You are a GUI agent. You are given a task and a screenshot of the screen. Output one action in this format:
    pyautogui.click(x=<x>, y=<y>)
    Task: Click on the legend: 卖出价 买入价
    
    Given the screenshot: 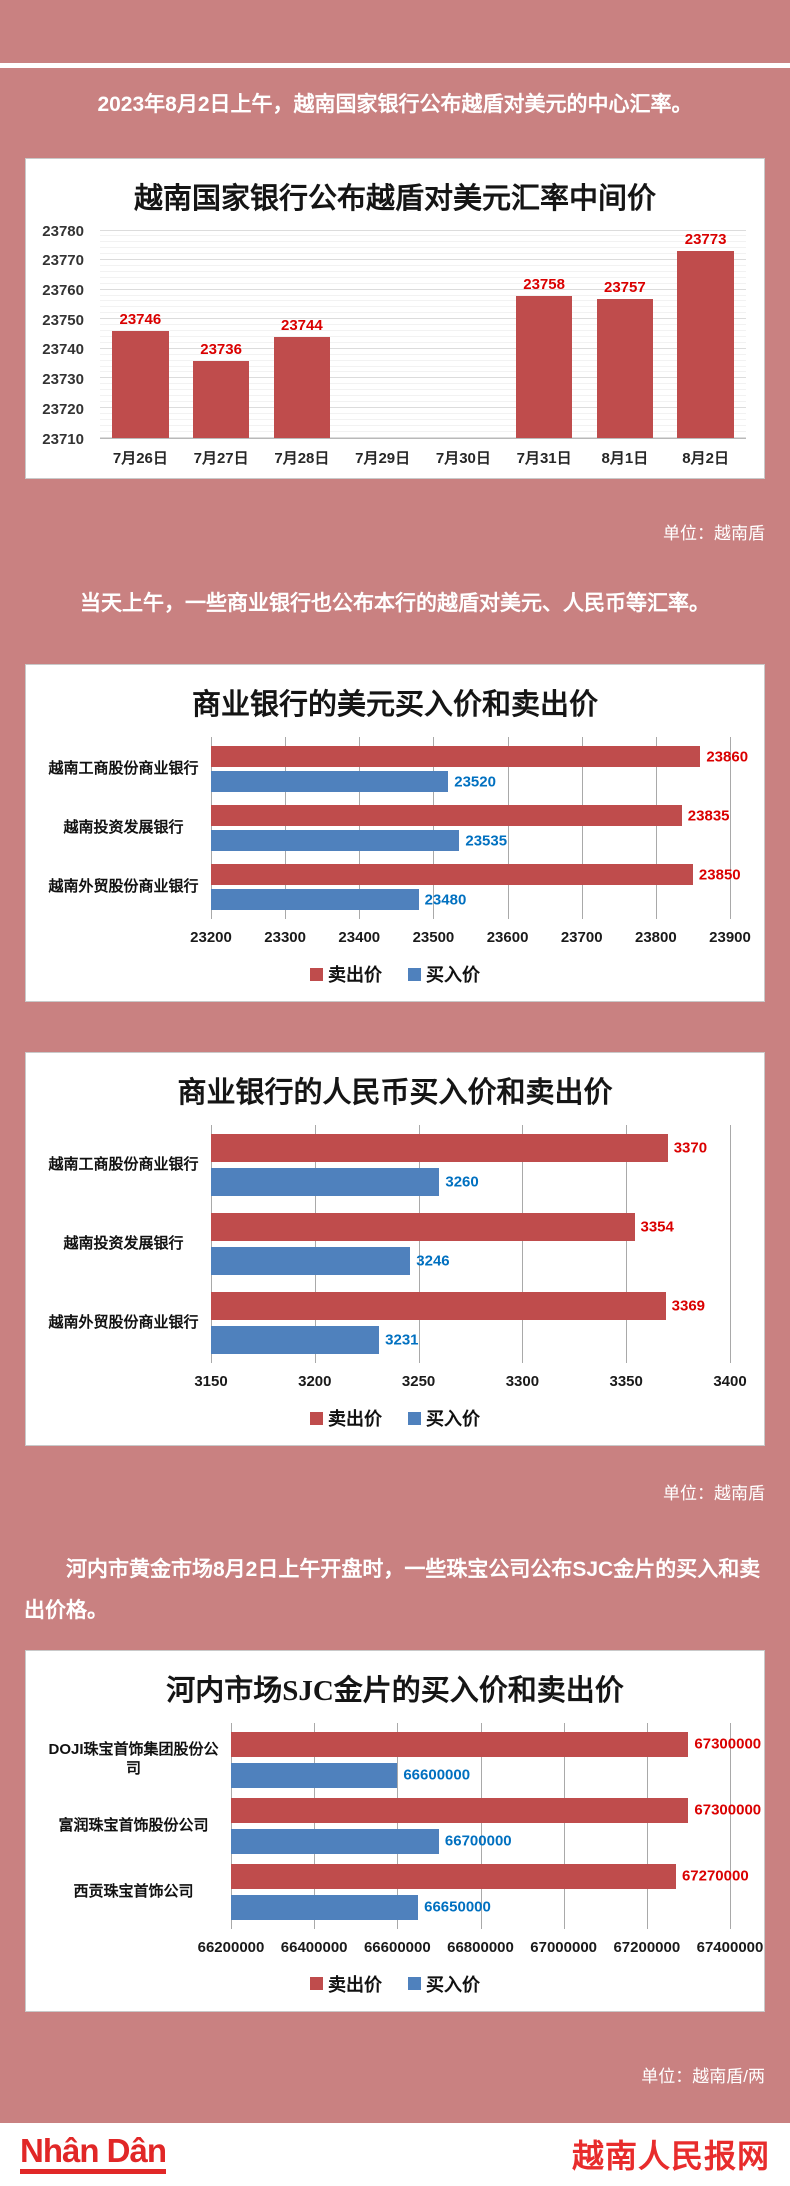 What is the action you would take?
    pyautogui.click(x=395, y=974)
    